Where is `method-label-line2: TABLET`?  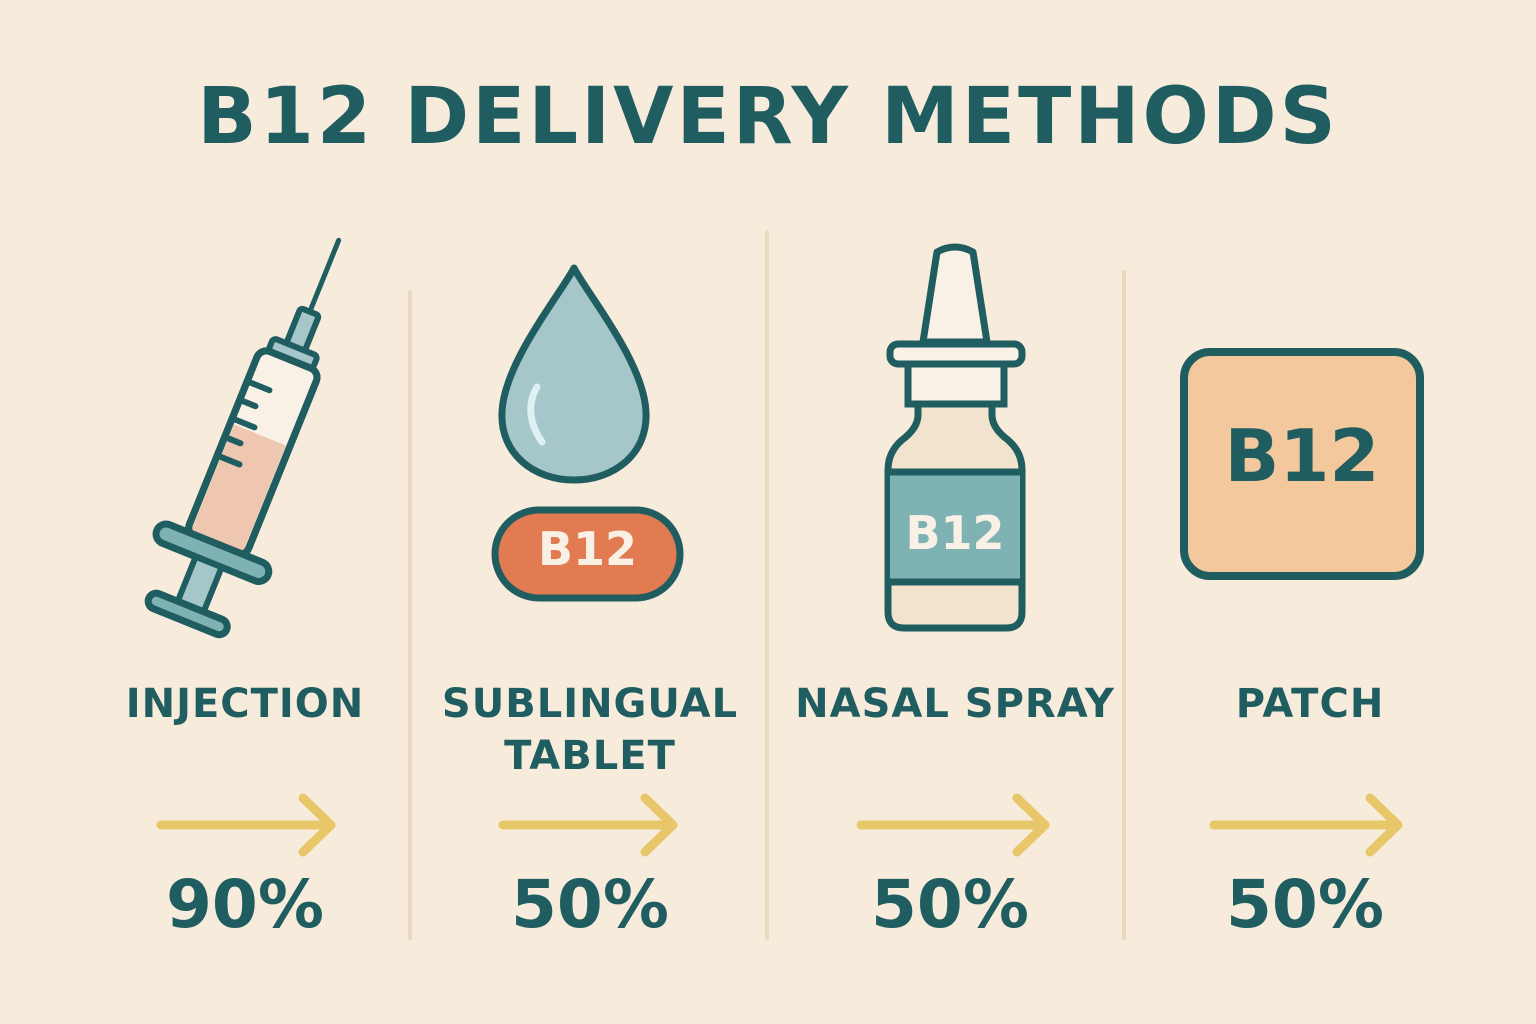 method-label-line2: TABLET is located at coordinates (590, 756).